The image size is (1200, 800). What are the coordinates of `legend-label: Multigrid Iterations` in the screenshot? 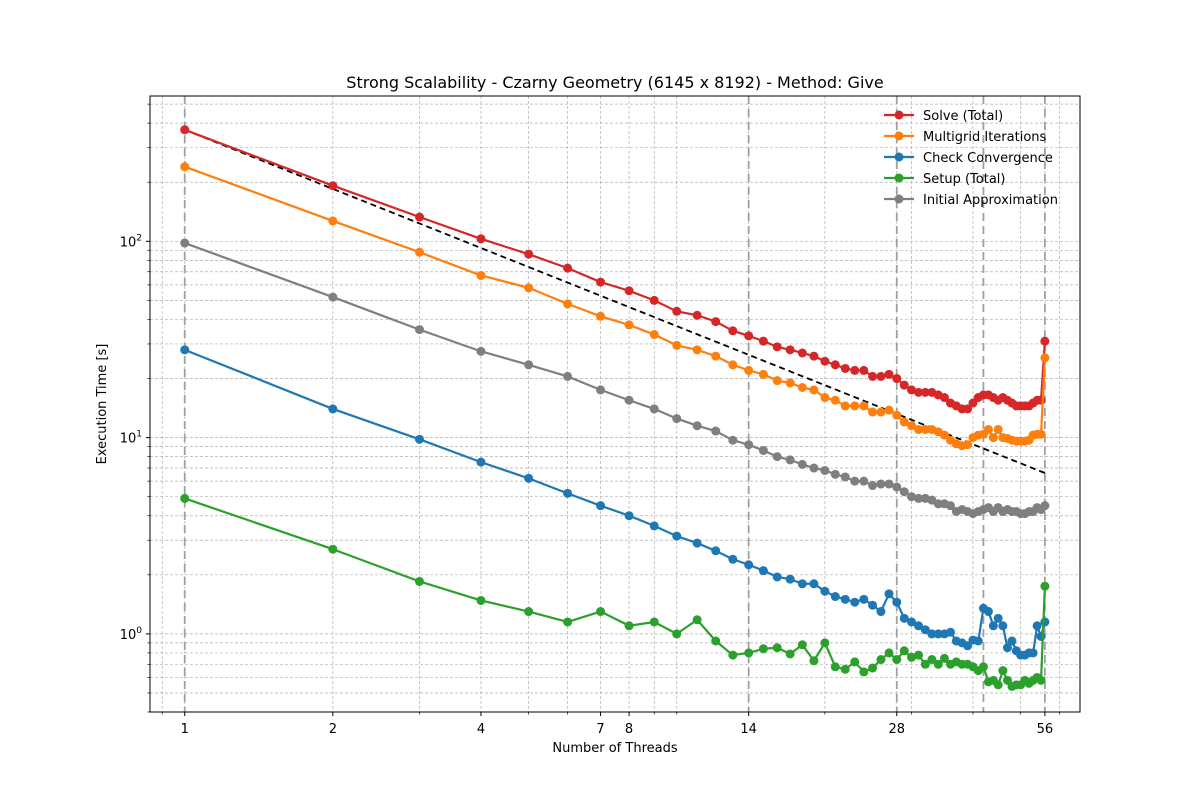 It's located at (985, 137).